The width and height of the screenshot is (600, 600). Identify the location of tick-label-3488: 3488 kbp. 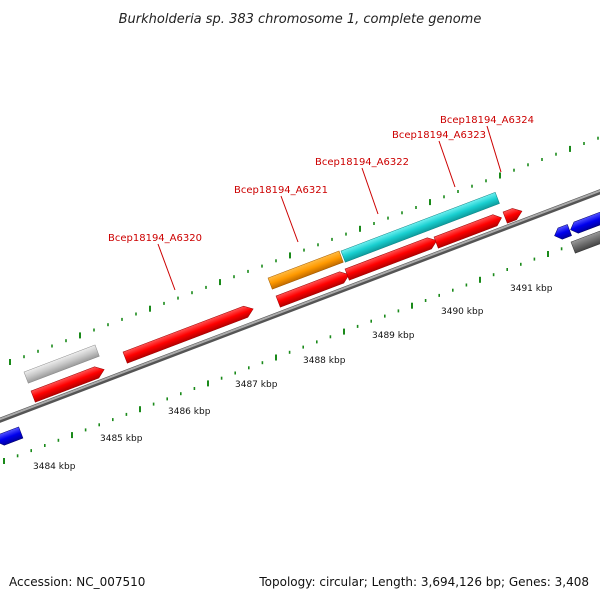
(324, 361).